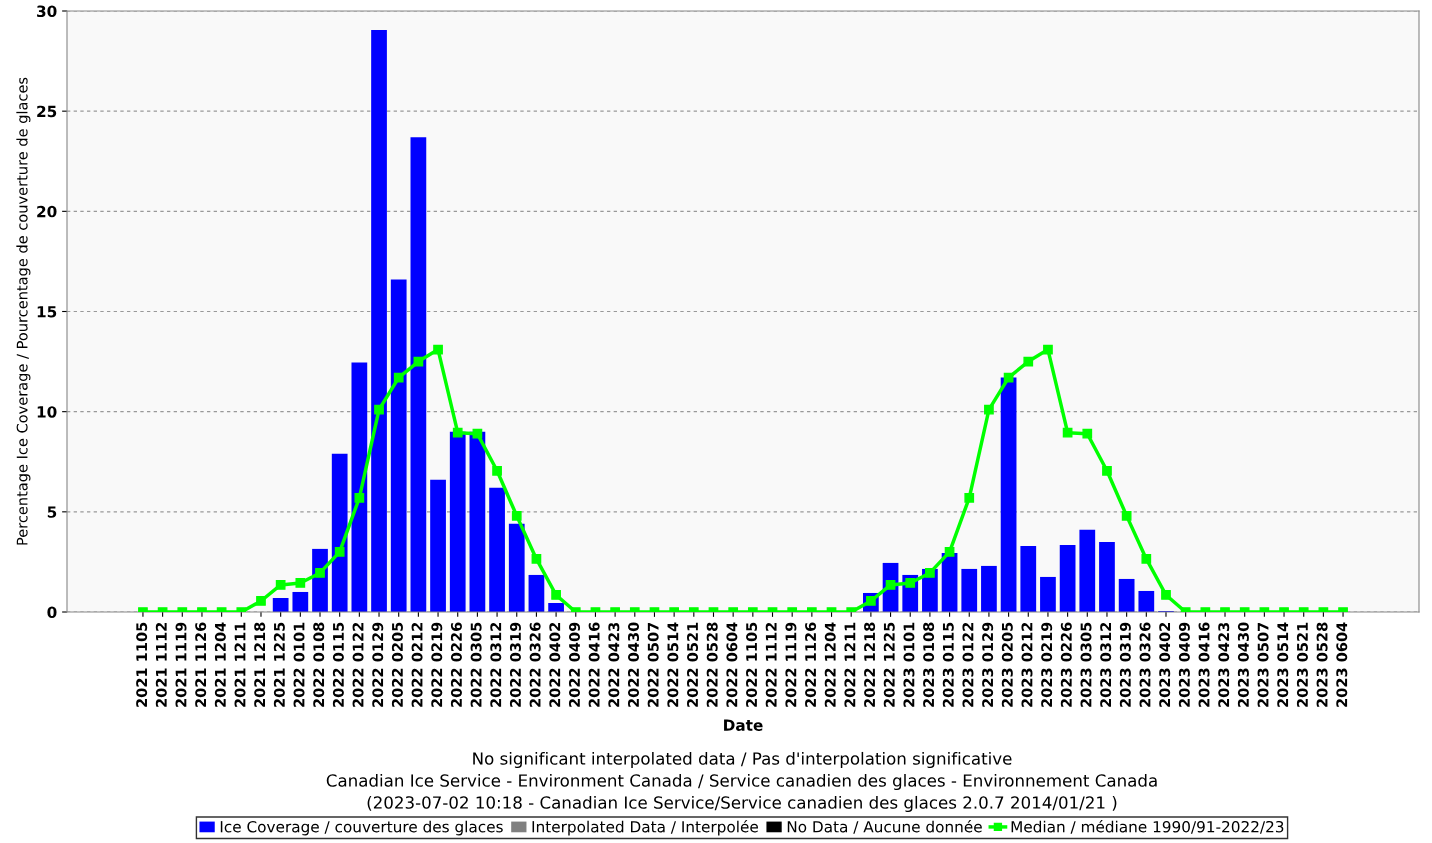 The height and width of the screenshot is (843, 1432). I want to click on x-tick-label: 2023 0319, so click(1125, 664).